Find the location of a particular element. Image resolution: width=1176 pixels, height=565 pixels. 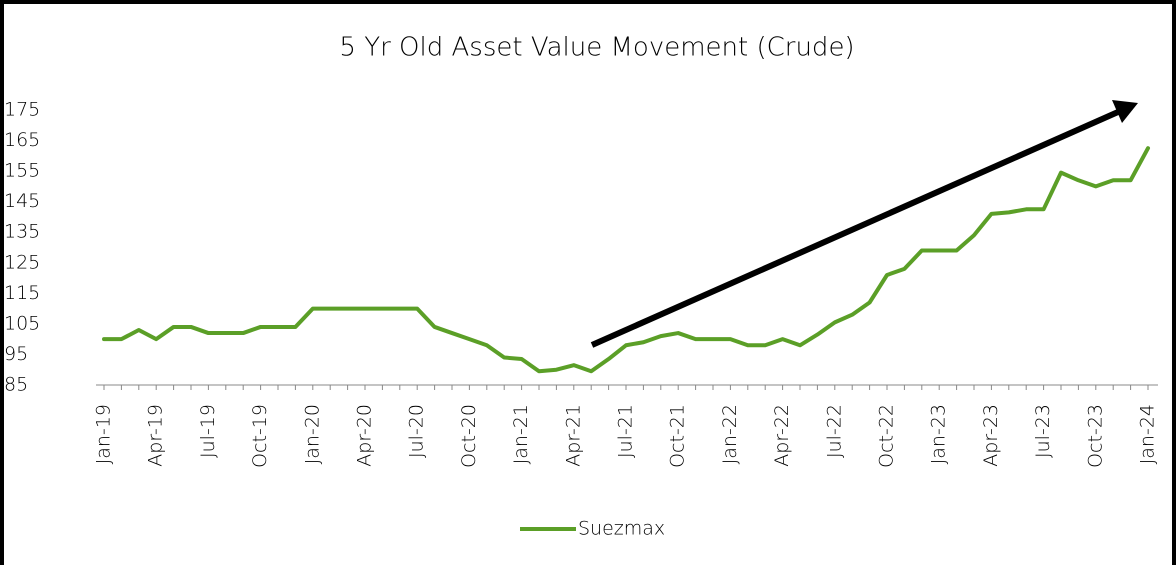

y-tick-label: 165 is located at coordinates (22, 140).